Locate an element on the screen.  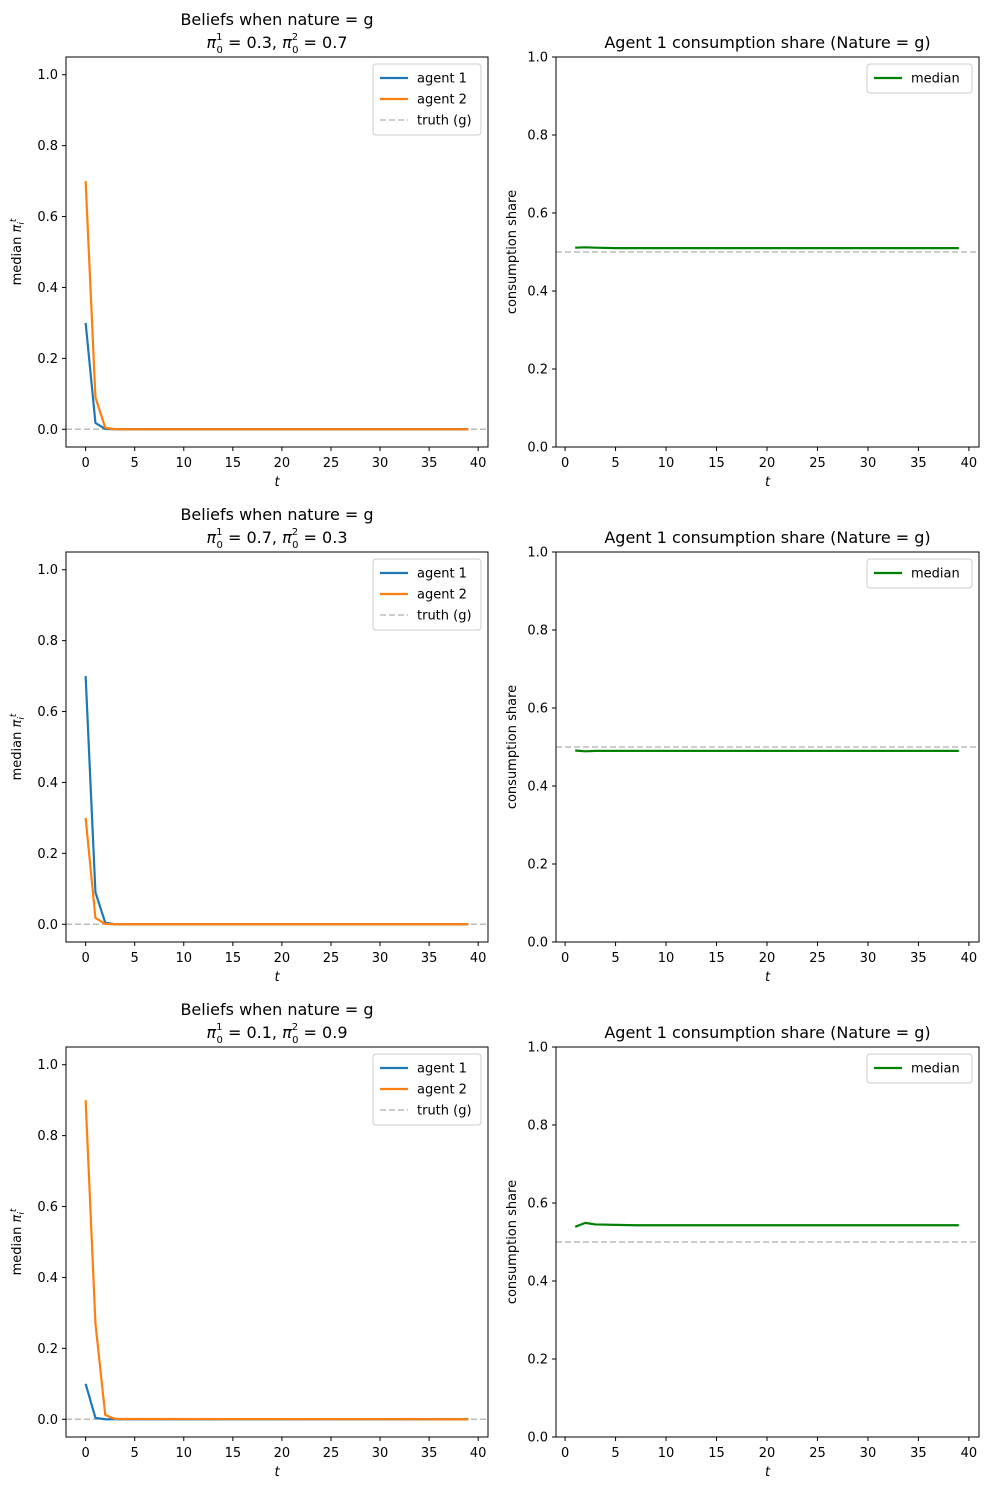
series-median is located at coordinates (767, 248).